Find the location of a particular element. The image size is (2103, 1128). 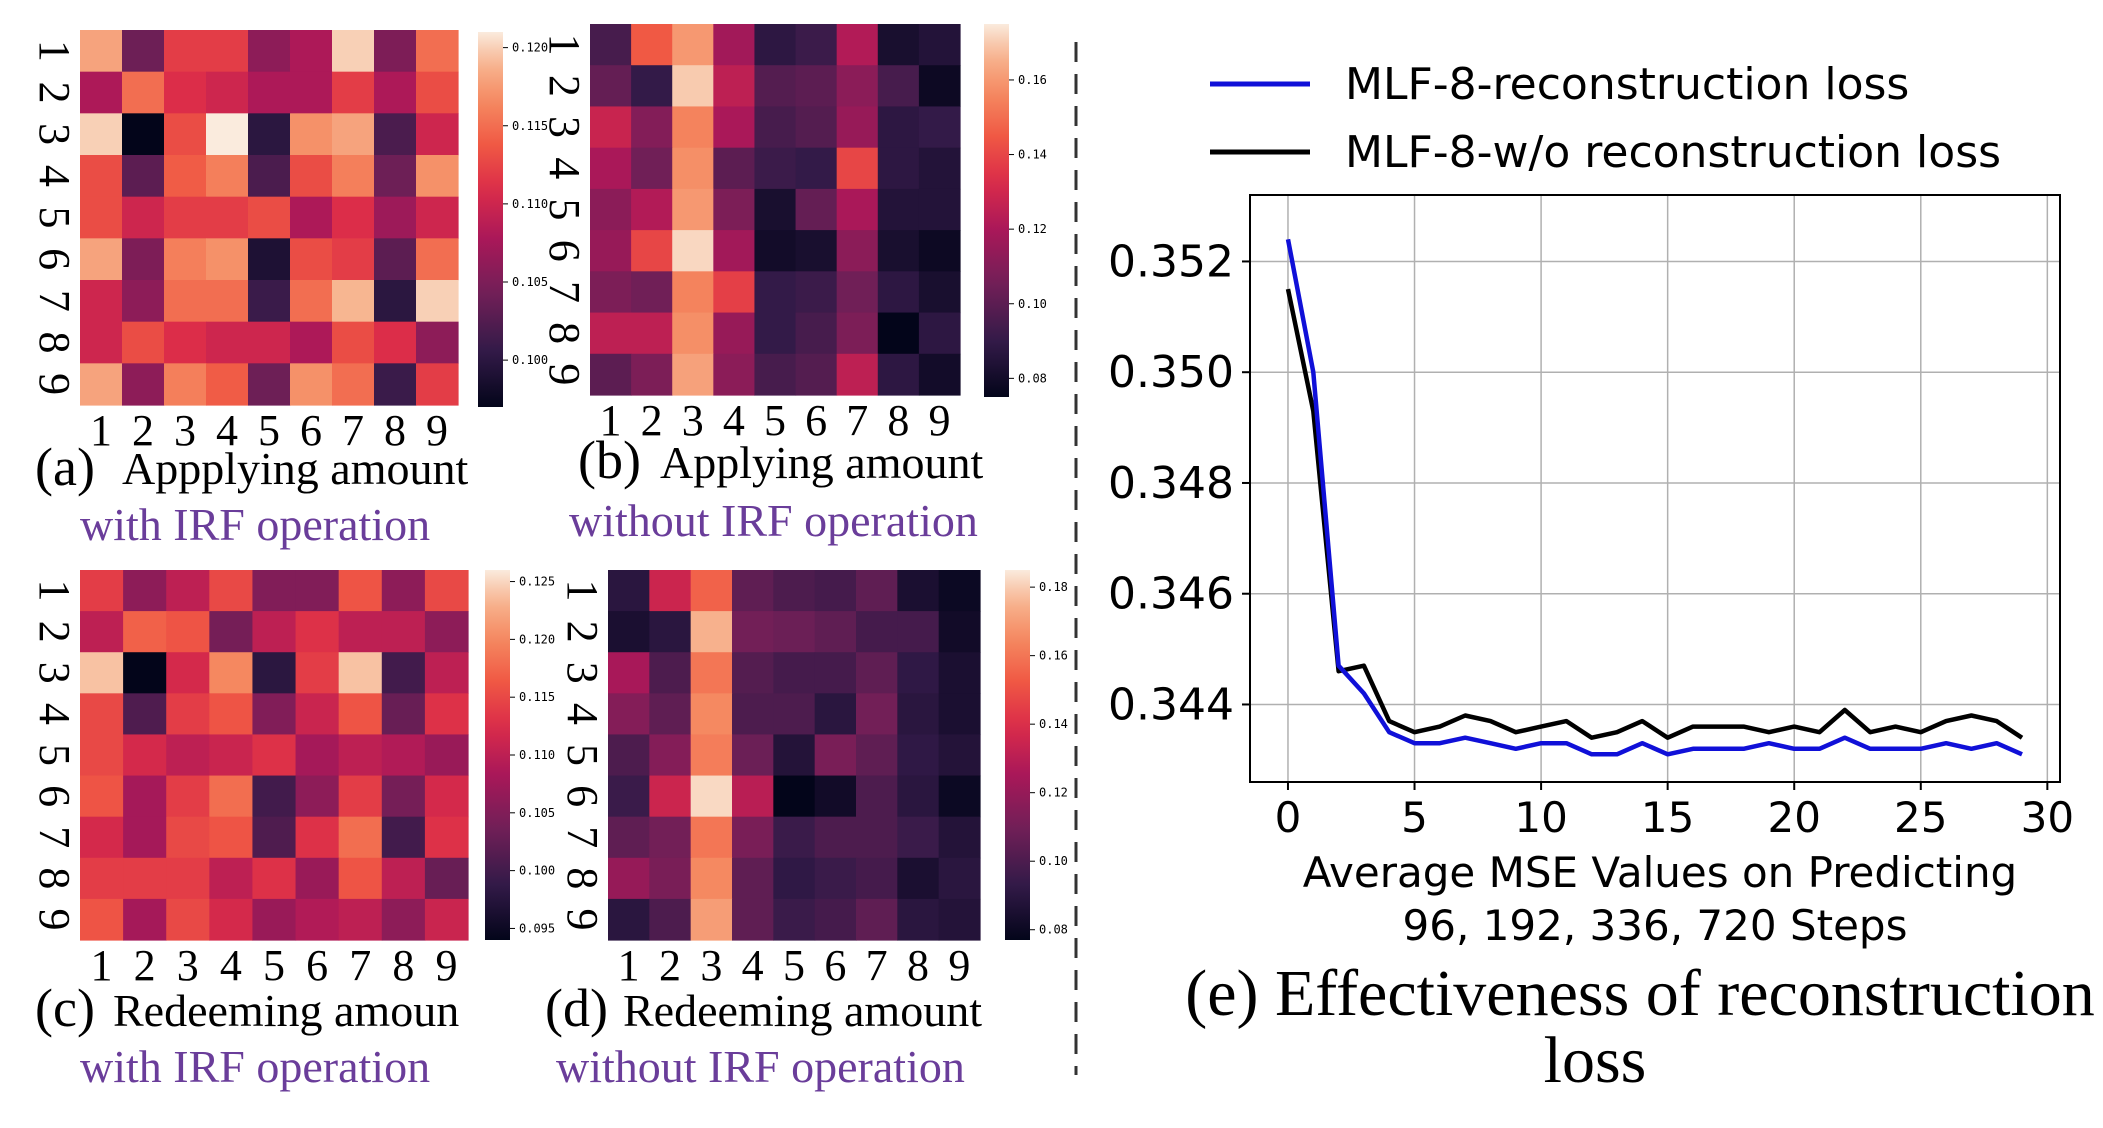

colorbar-d-tick-label: 0.18 is located at coordinates (1053, 587).